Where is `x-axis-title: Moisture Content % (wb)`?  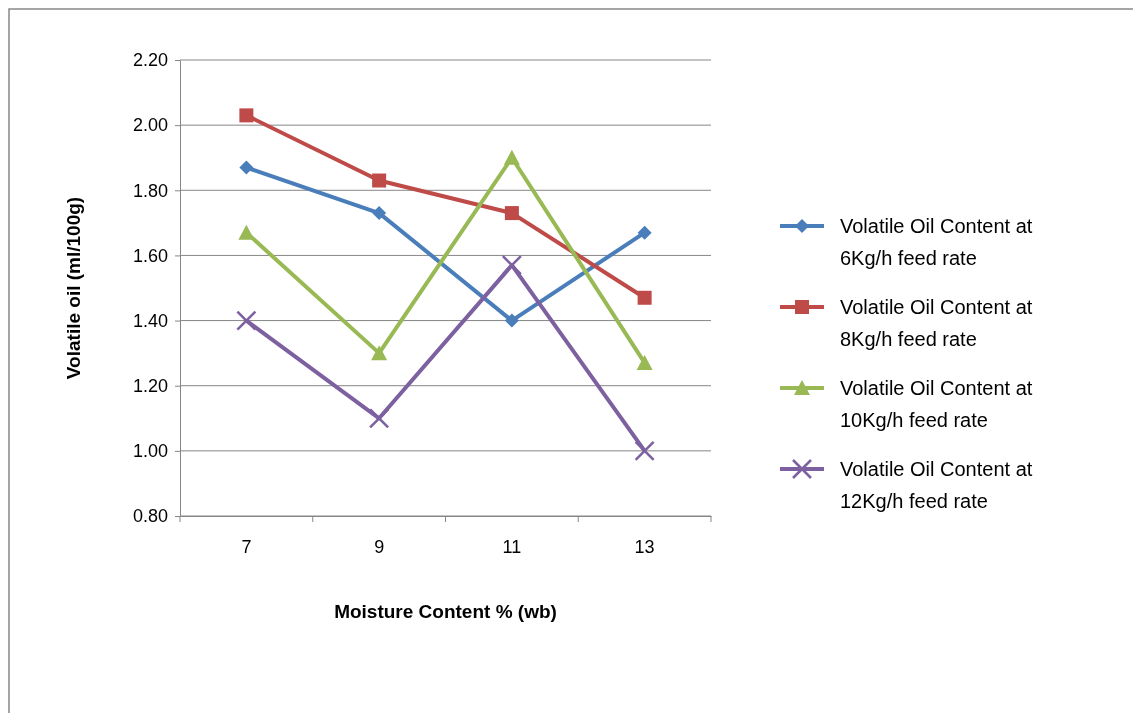 x-axis-title: Moisture Content % (wb) is located at coordinates (445, 611).